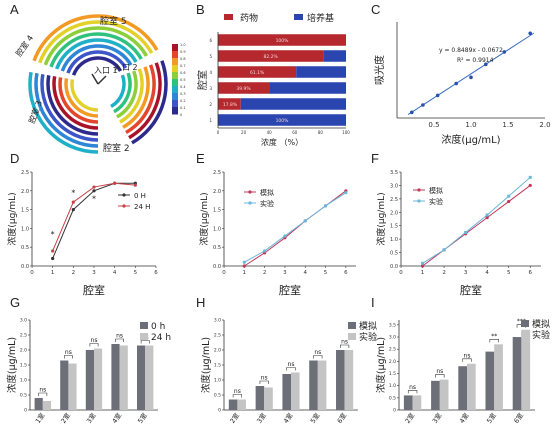  What do you see at coordinates (200, 9) in the screenshot?
I see `panel-letter-b: B` at bounding box center [200, 9].